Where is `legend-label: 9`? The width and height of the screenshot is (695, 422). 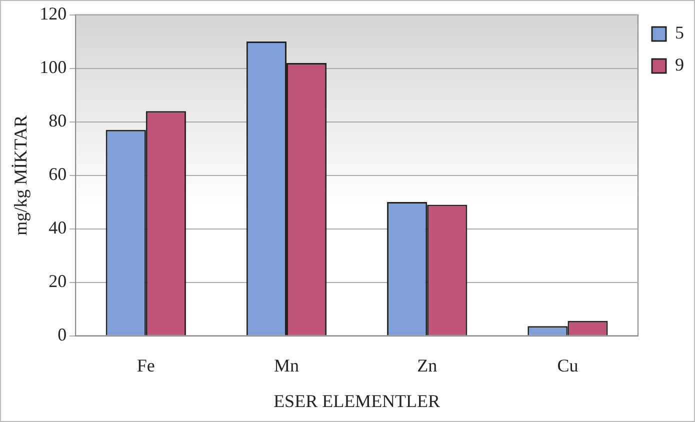
legend-label: 9 is located at coordinates (679, 64).